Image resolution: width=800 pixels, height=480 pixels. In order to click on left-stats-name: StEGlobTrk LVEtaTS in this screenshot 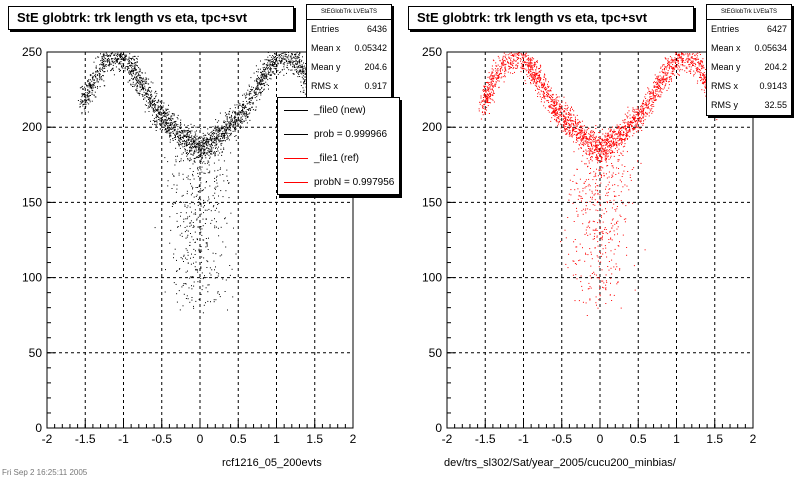, I will do `click(349, 12)`.